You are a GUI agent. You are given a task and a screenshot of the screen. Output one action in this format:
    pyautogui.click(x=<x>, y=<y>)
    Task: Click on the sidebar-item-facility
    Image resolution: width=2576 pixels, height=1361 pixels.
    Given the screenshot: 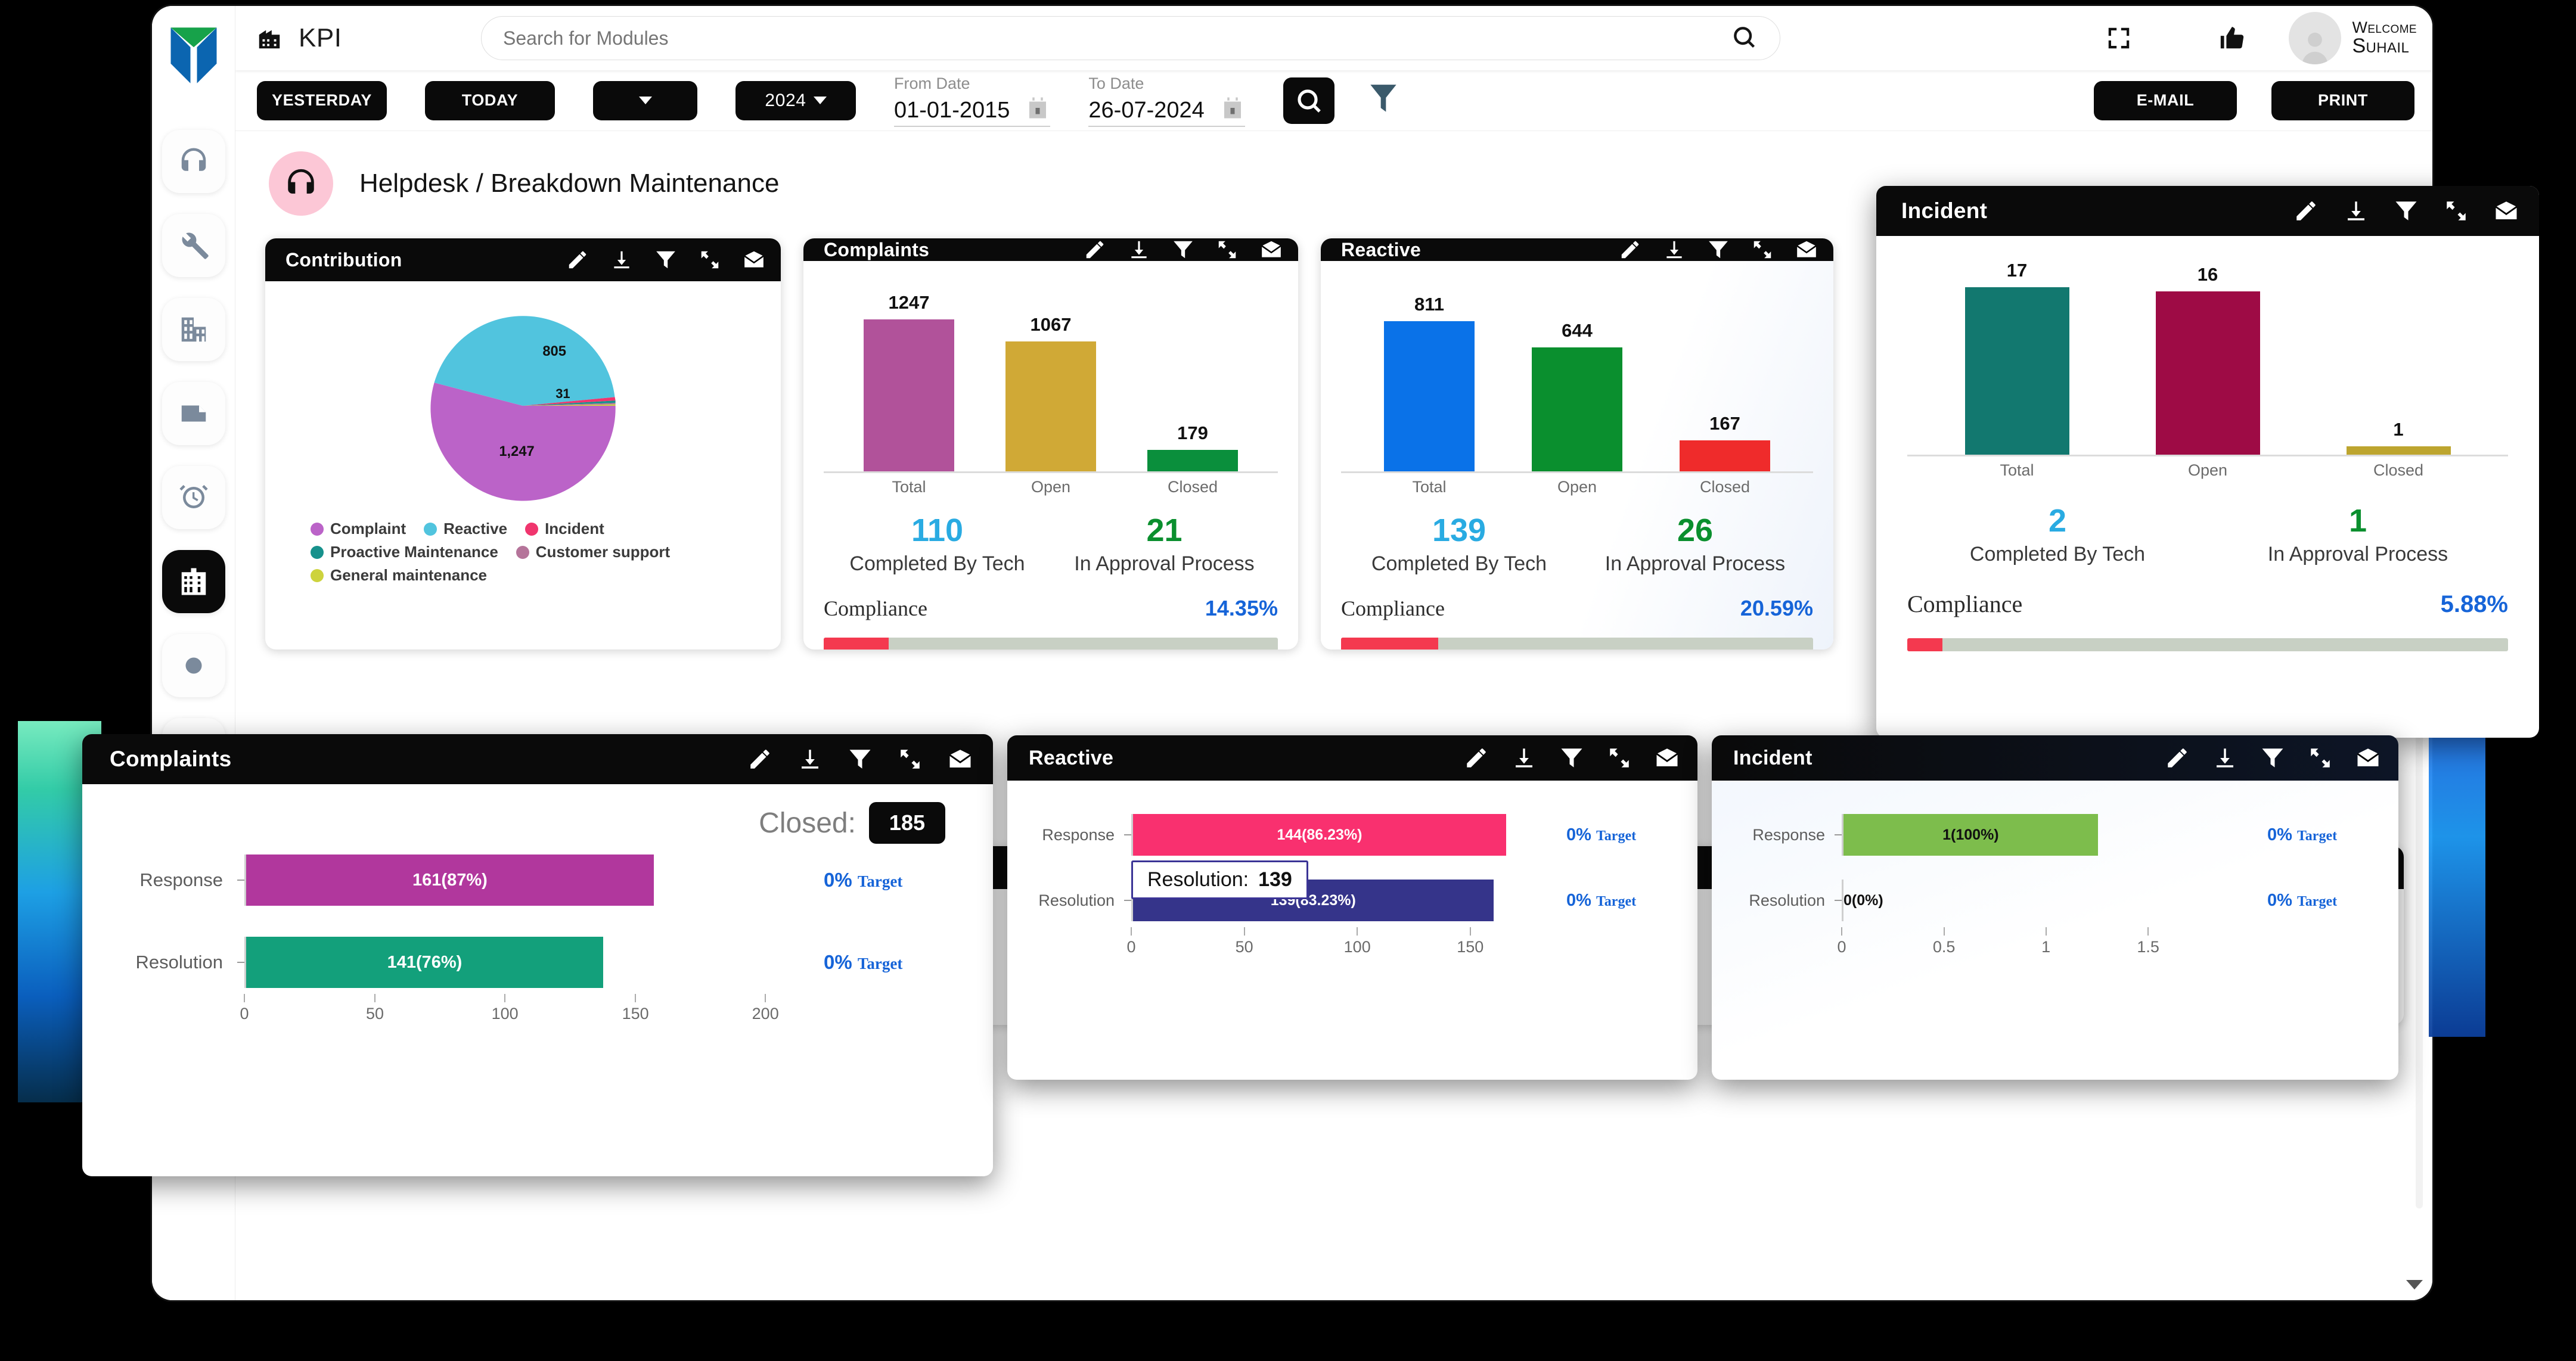 What is the action you would take?
    pyautogui.click(x=194, y=581)
    